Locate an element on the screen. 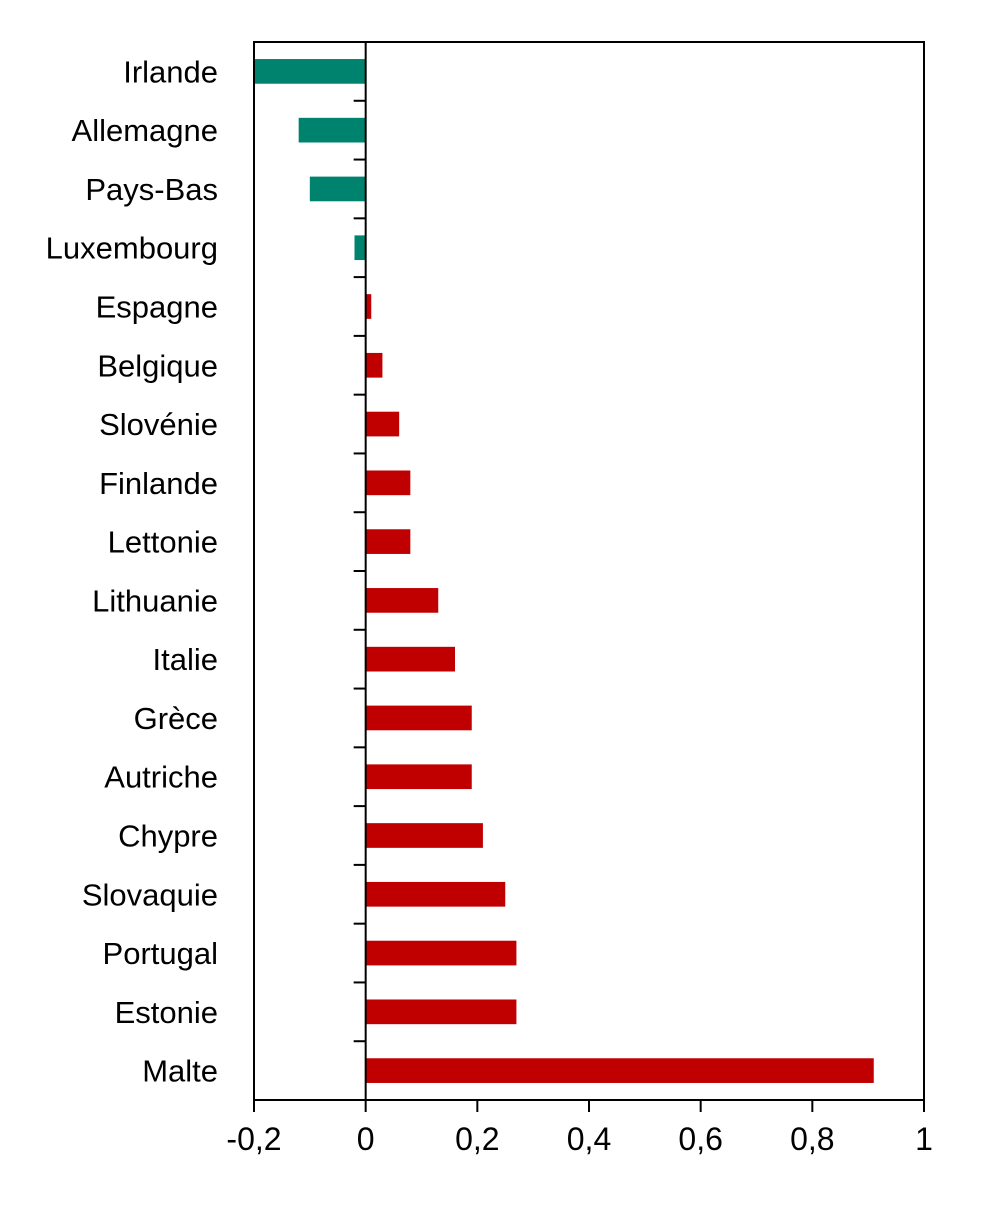 The image size is (982, 1205). bar-finlande is located at coordinates (388, 483).